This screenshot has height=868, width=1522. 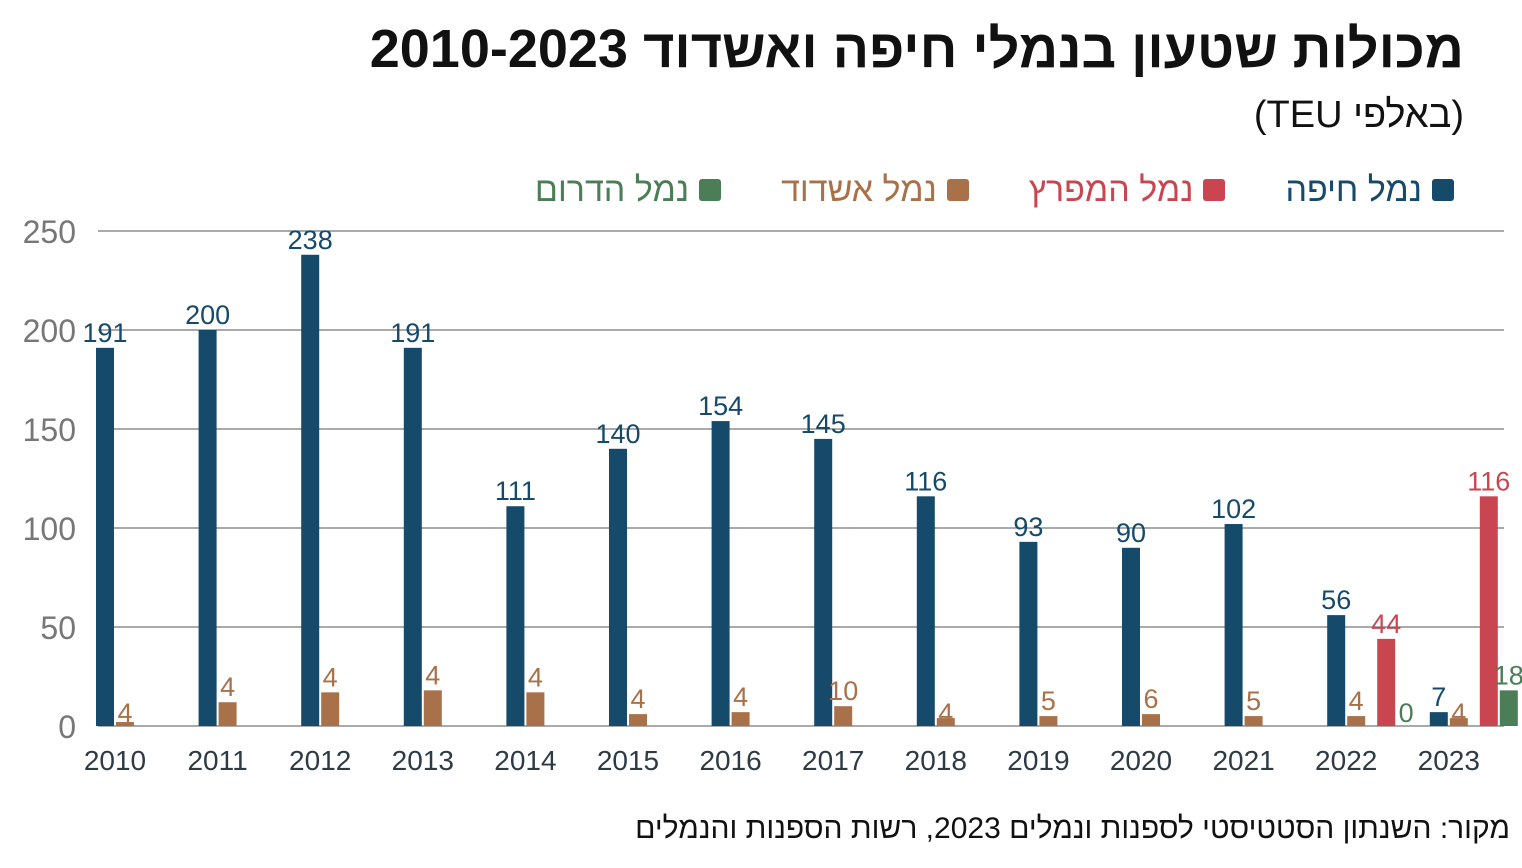 What do you see at coordinates (515, 491) in the screenshot?
I see `data-label: 111` at bounding box center [515, 491].